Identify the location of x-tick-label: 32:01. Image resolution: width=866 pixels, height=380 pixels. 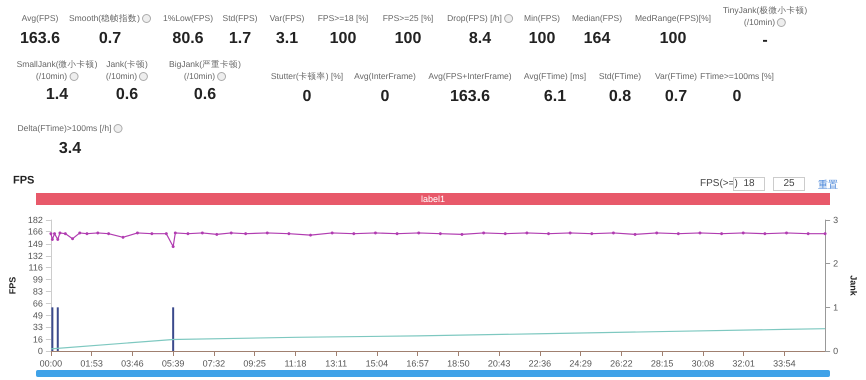
(743, 363).